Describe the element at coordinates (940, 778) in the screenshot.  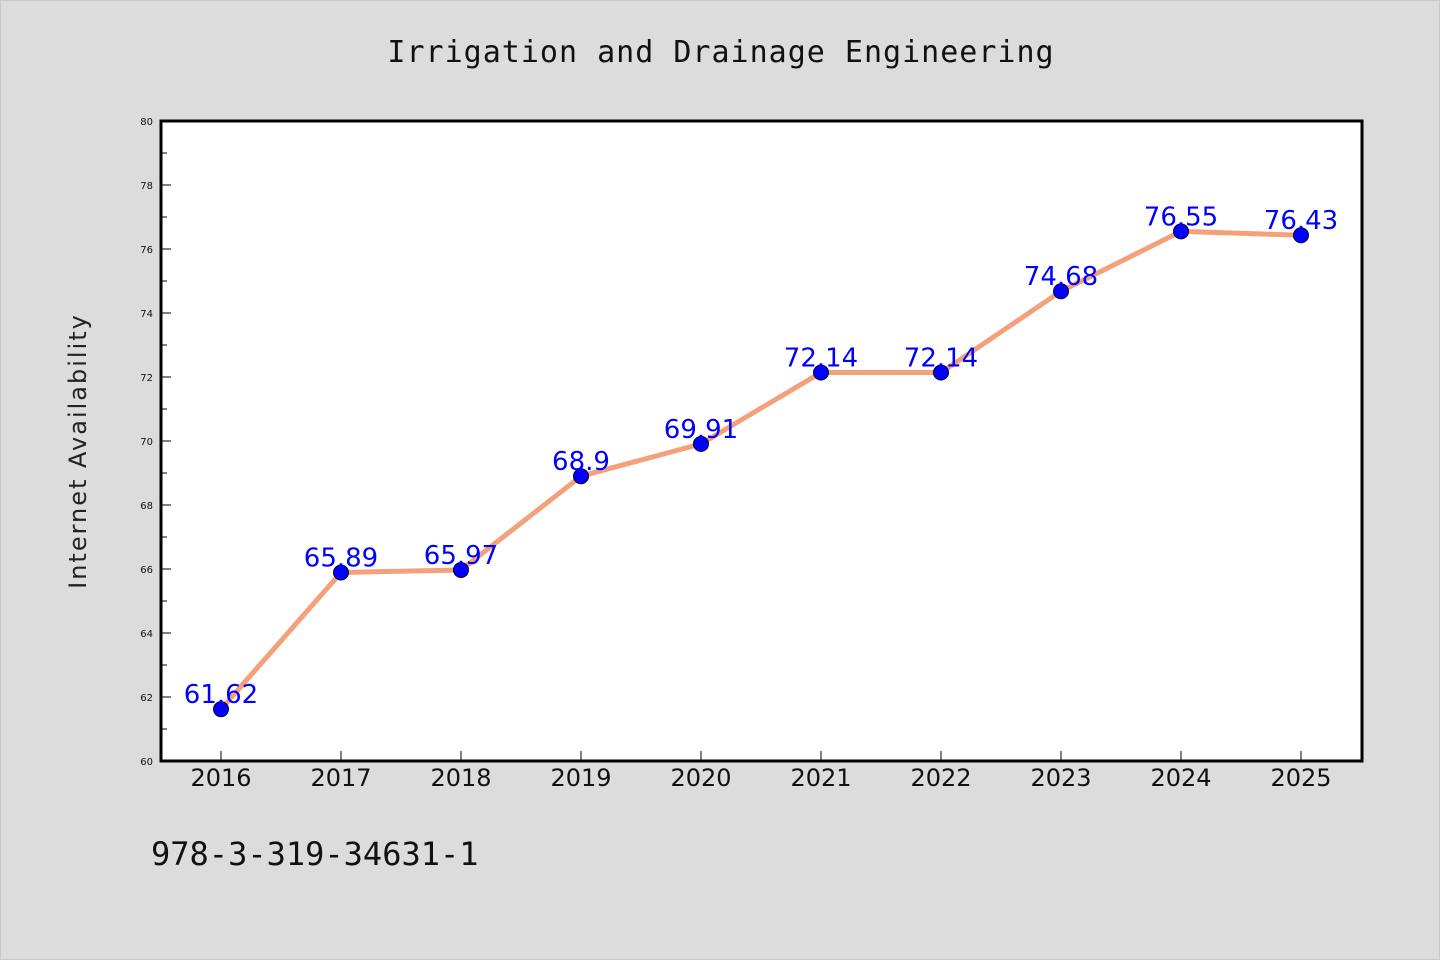
I see `x-tick-label: 2022` at that location.